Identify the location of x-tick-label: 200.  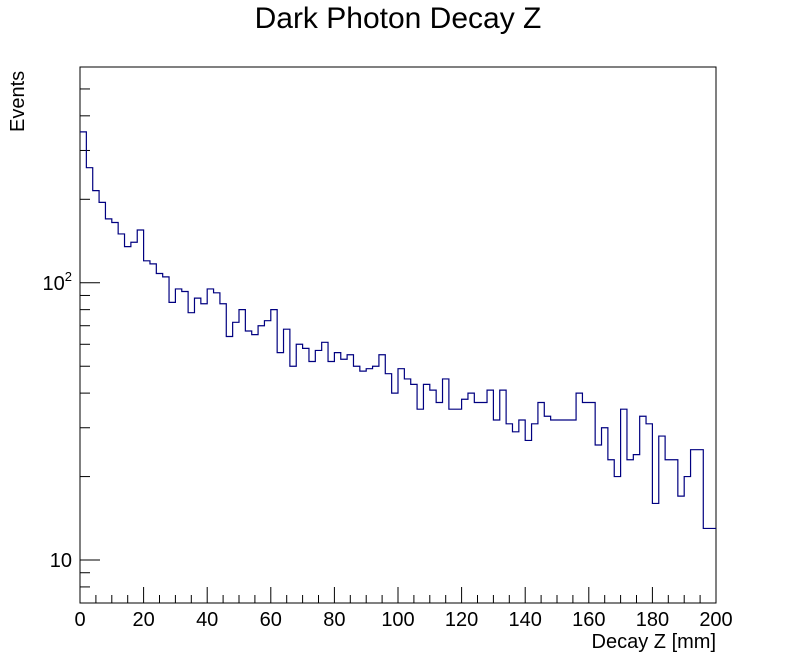
(715, 620).